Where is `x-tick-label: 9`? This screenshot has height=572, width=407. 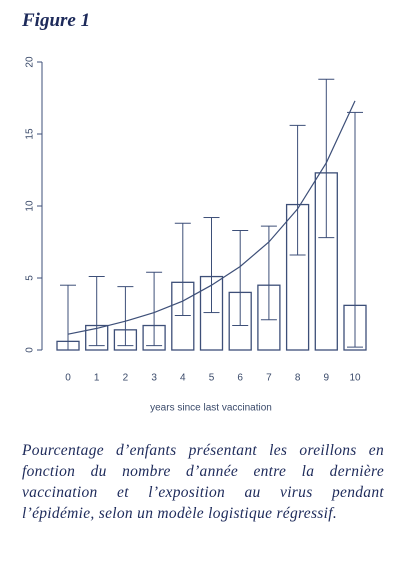 x-tick-label: 9 is located at coordinates (327, 378).